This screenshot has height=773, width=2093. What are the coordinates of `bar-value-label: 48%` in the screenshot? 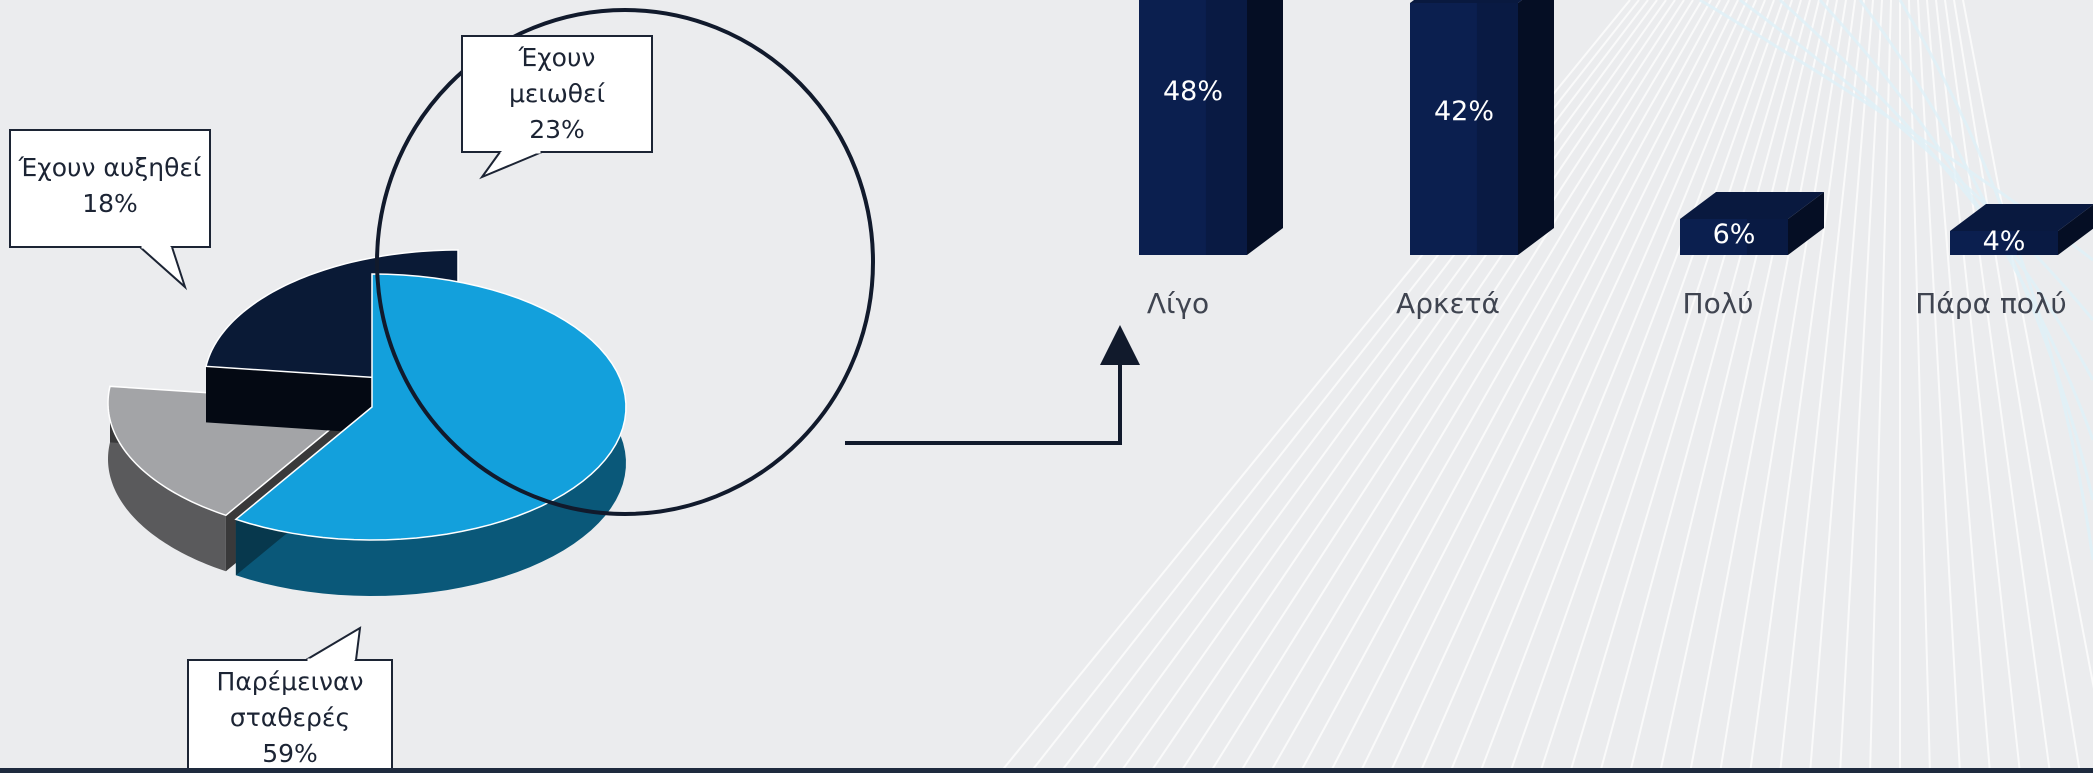 It's located at (1192, 91).